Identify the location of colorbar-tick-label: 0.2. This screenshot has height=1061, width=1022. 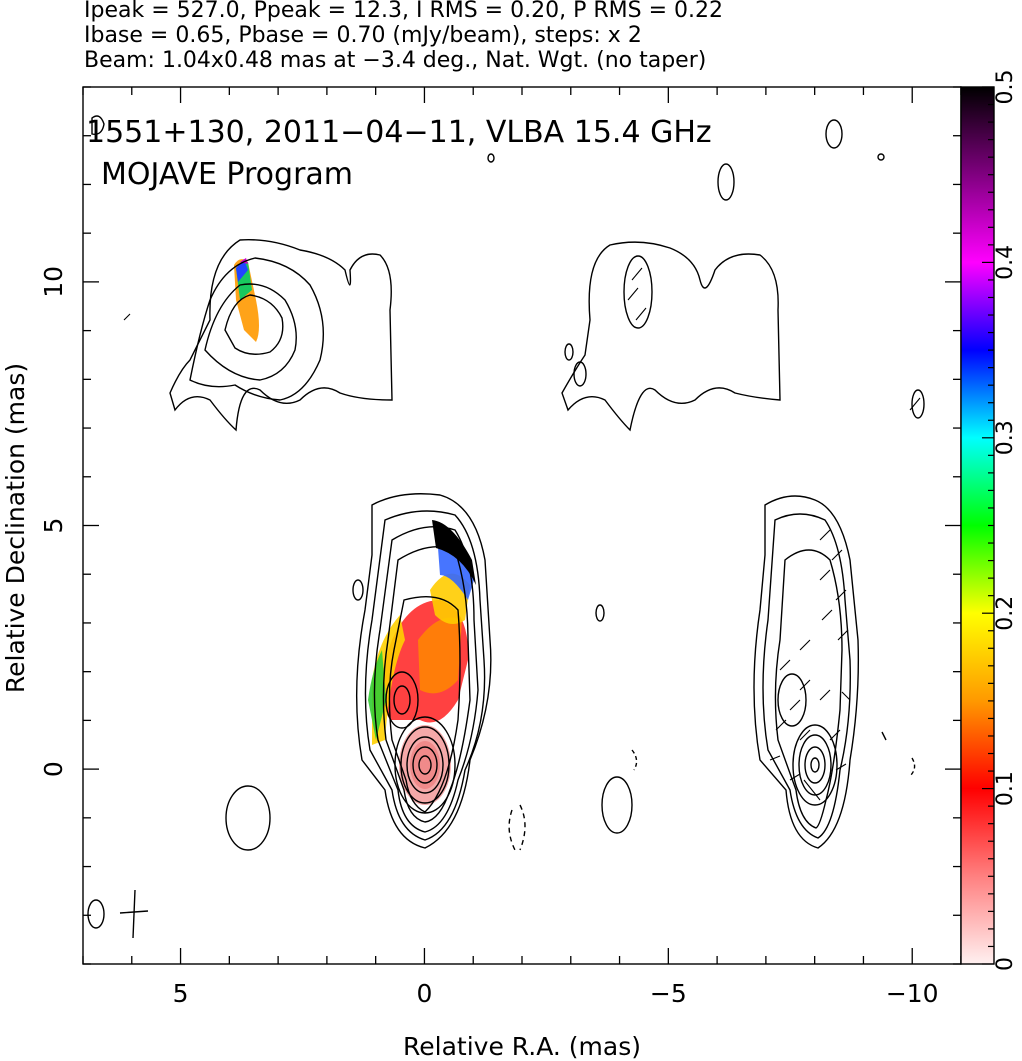
(1005, 613).